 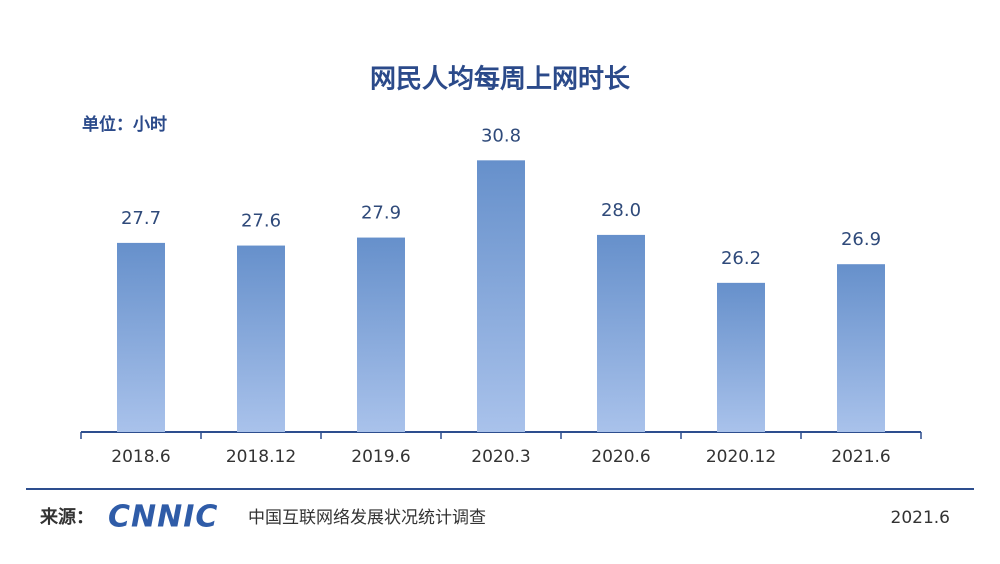 What do you see at coordinates (920, 518) in the screenshot?
I see `date: 2021.6` at bounding box center [920, 518].